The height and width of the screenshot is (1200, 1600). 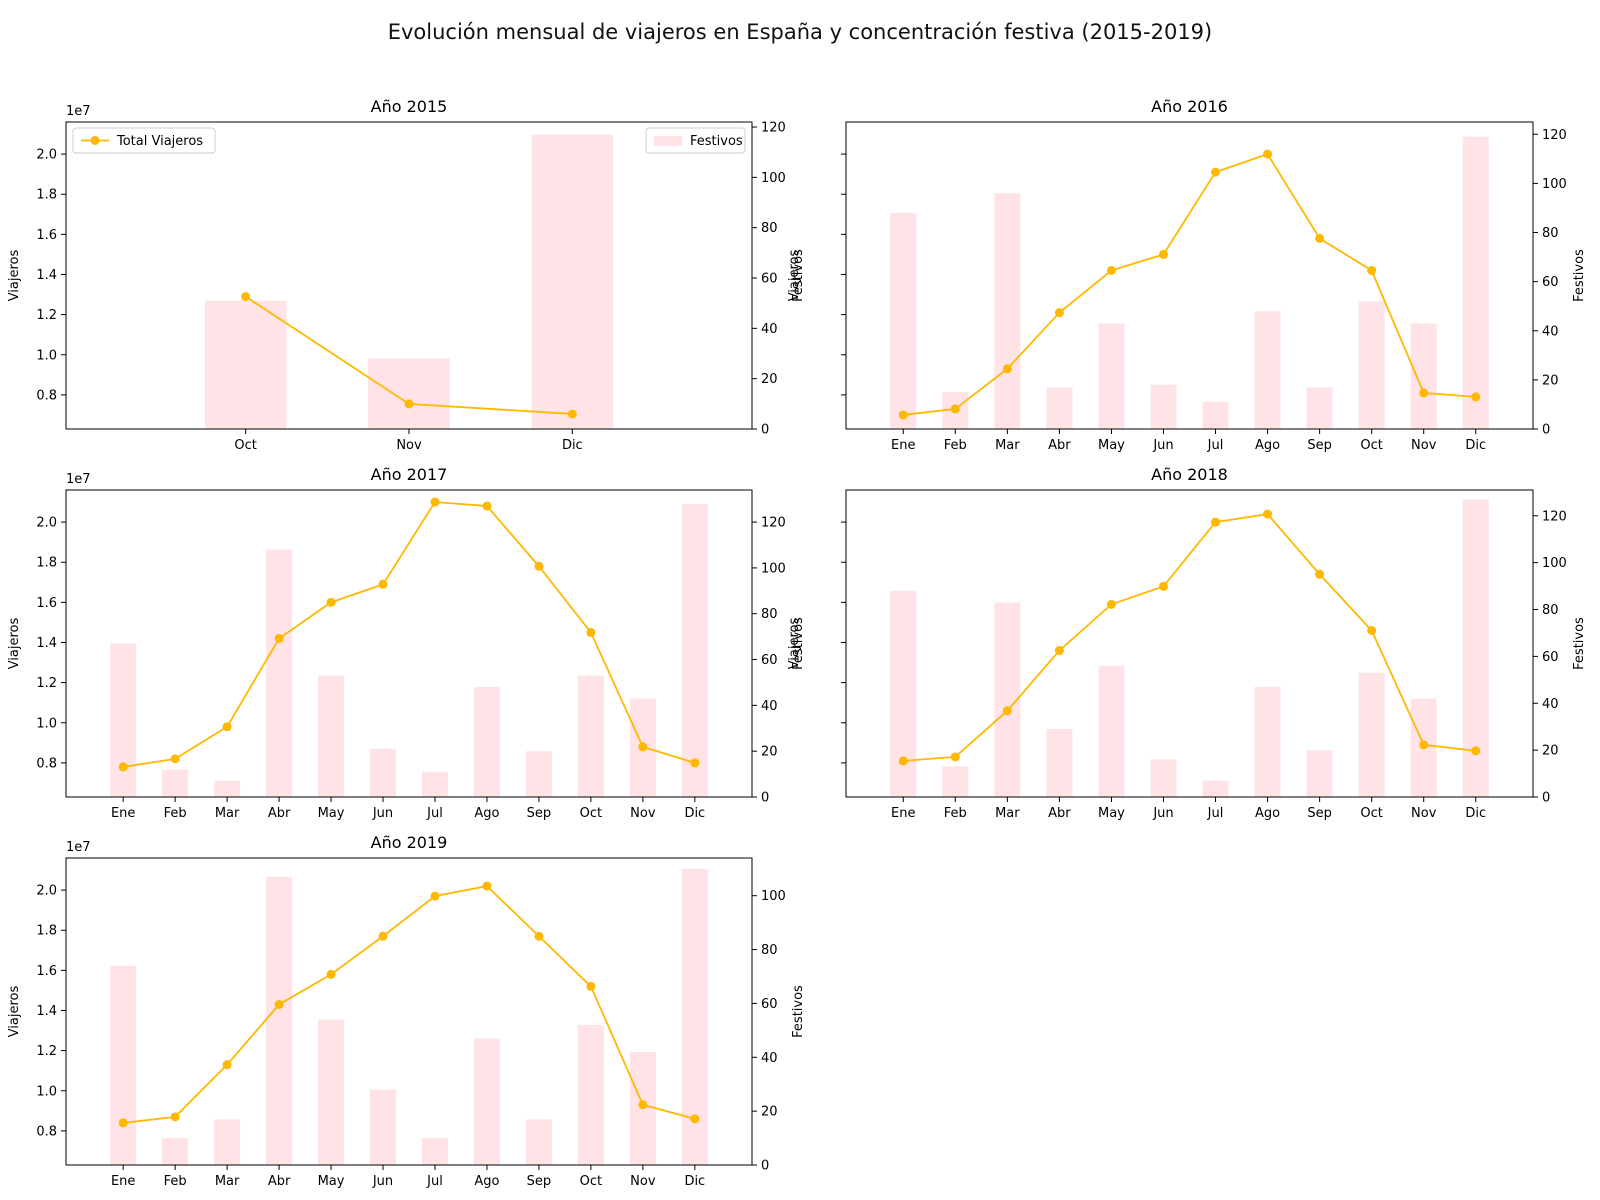 I want to click on x-tick-label: May, so click(x=1111, y=813).